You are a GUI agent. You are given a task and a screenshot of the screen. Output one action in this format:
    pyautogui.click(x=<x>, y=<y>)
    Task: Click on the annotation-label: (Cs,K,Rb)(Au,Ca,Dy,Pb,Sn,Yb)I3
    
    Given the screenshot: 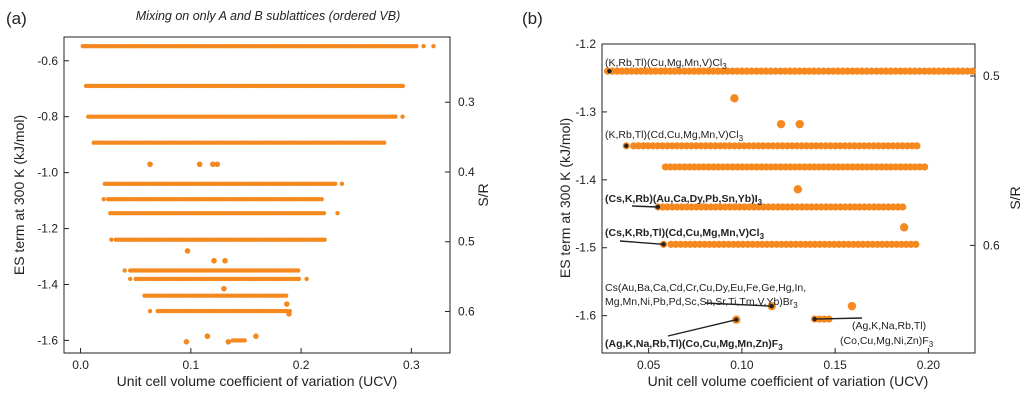 What is the action you would take?
    pyautogui.click(x=684, y=200)
    